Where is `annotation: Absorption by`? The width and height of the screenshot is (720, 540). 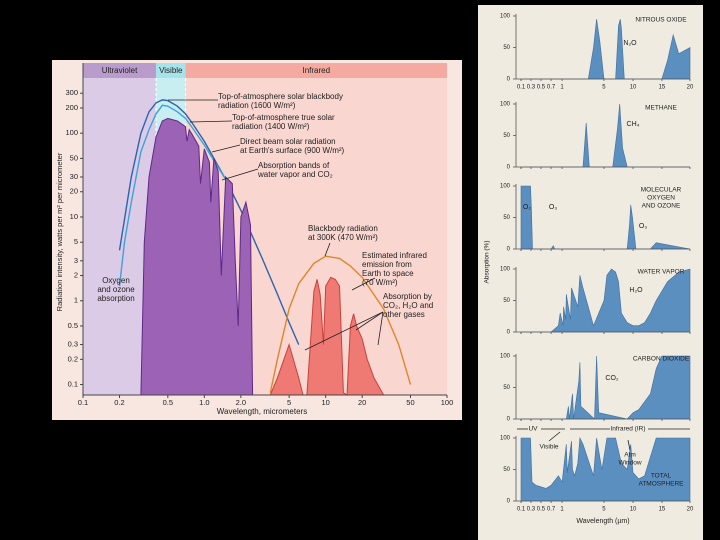 annotation: Absorption by is located at coordinates (407, 296).